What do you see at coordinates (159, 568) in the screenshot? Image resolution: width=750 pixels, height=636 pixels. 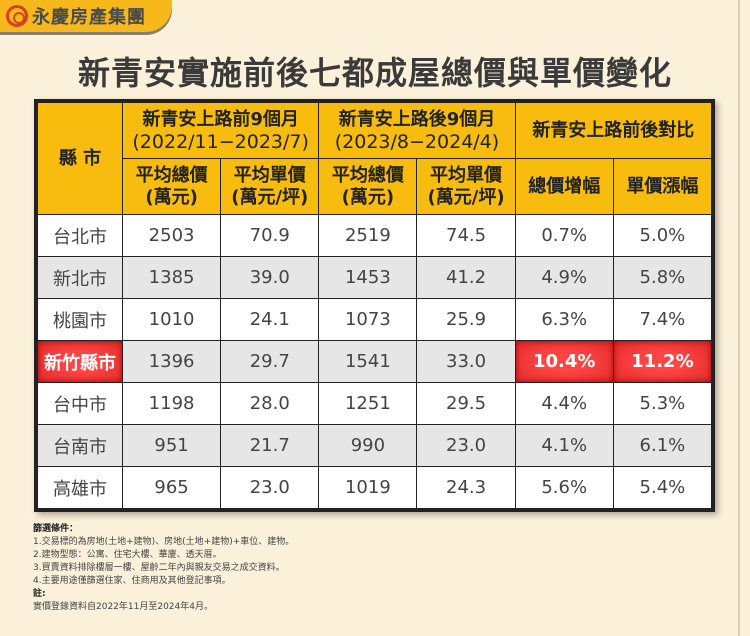 I see `filter-item: 3.買賣資料排除樓層一樓、屋齡二年內與親友交易之成交資料。` at bounding box center [159, 568].